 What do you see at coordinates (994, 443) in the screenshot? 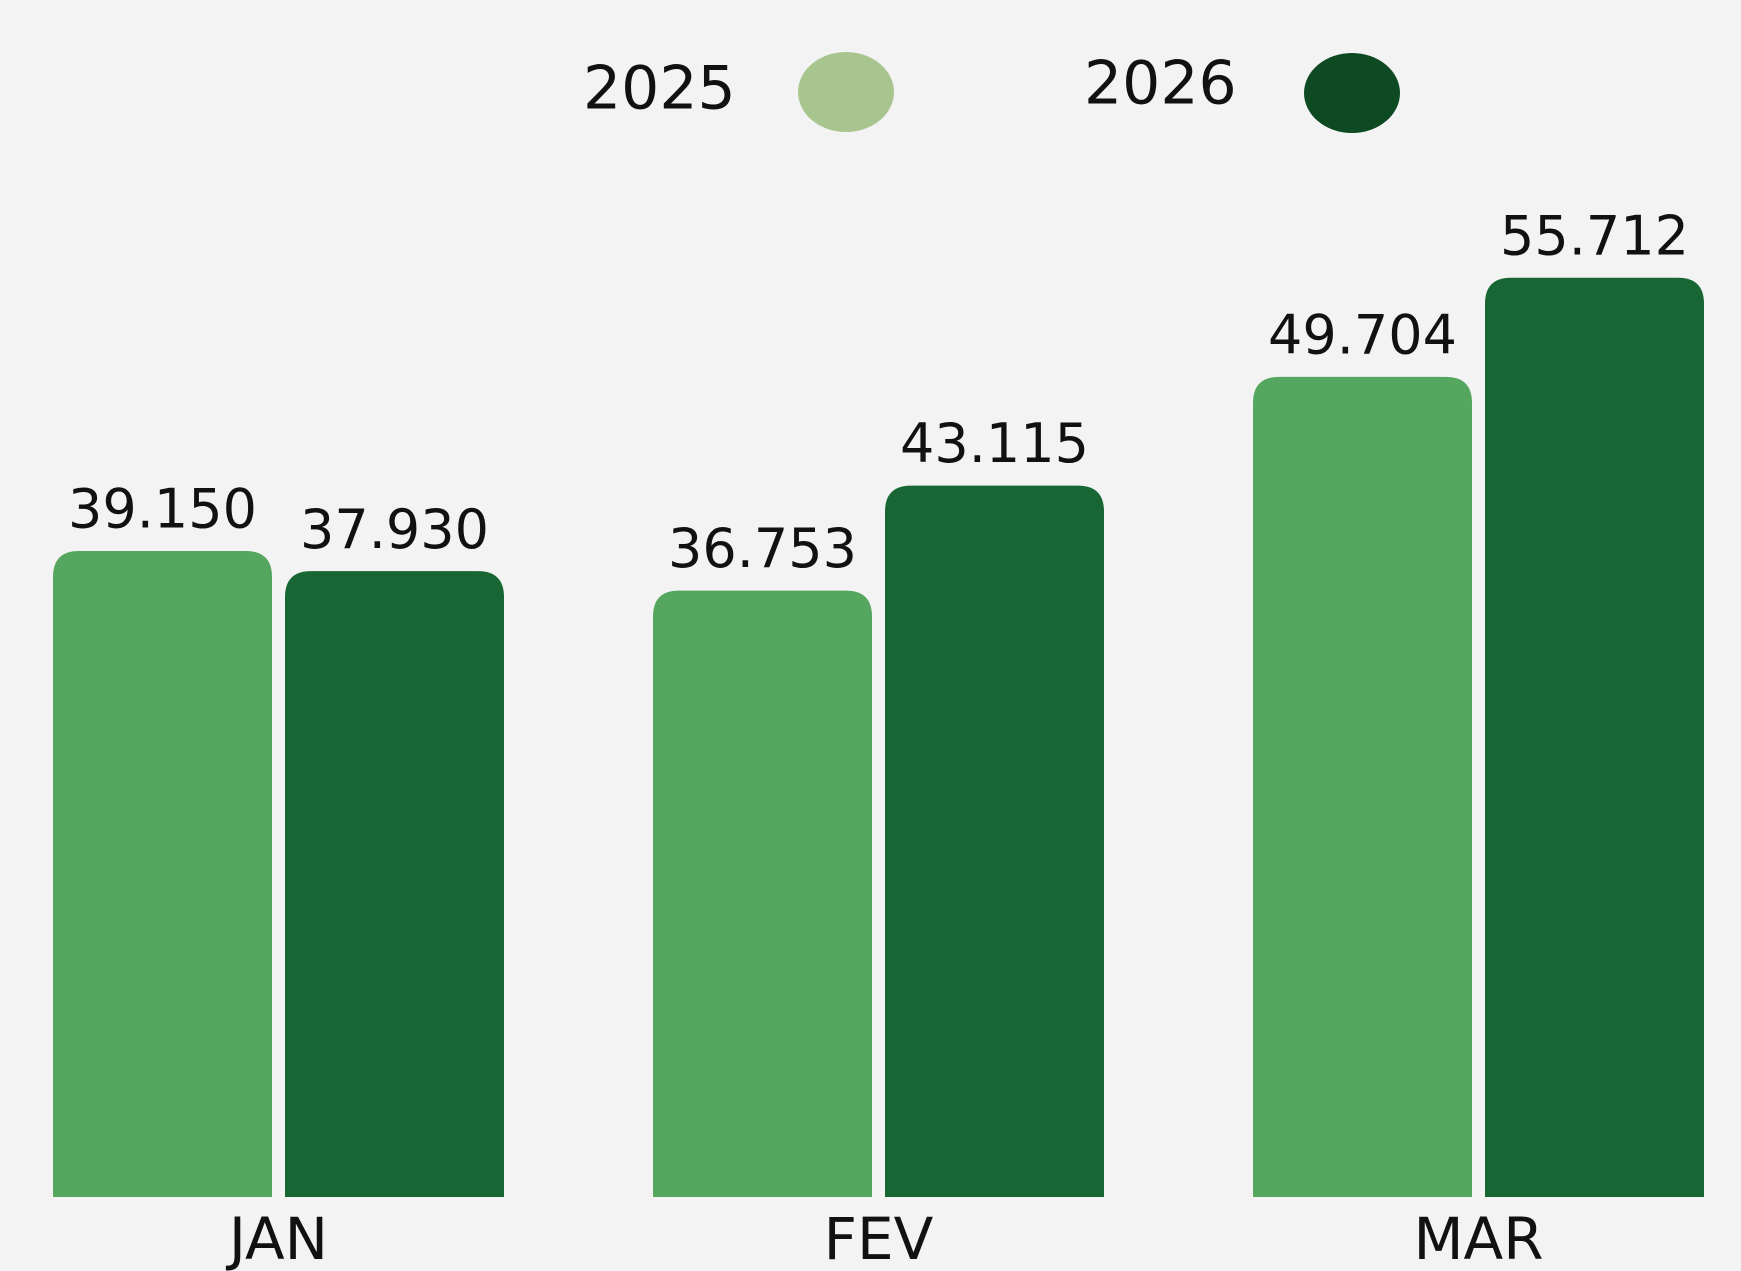
I see `value-label: 43.115` at bounding box center [994, 443].